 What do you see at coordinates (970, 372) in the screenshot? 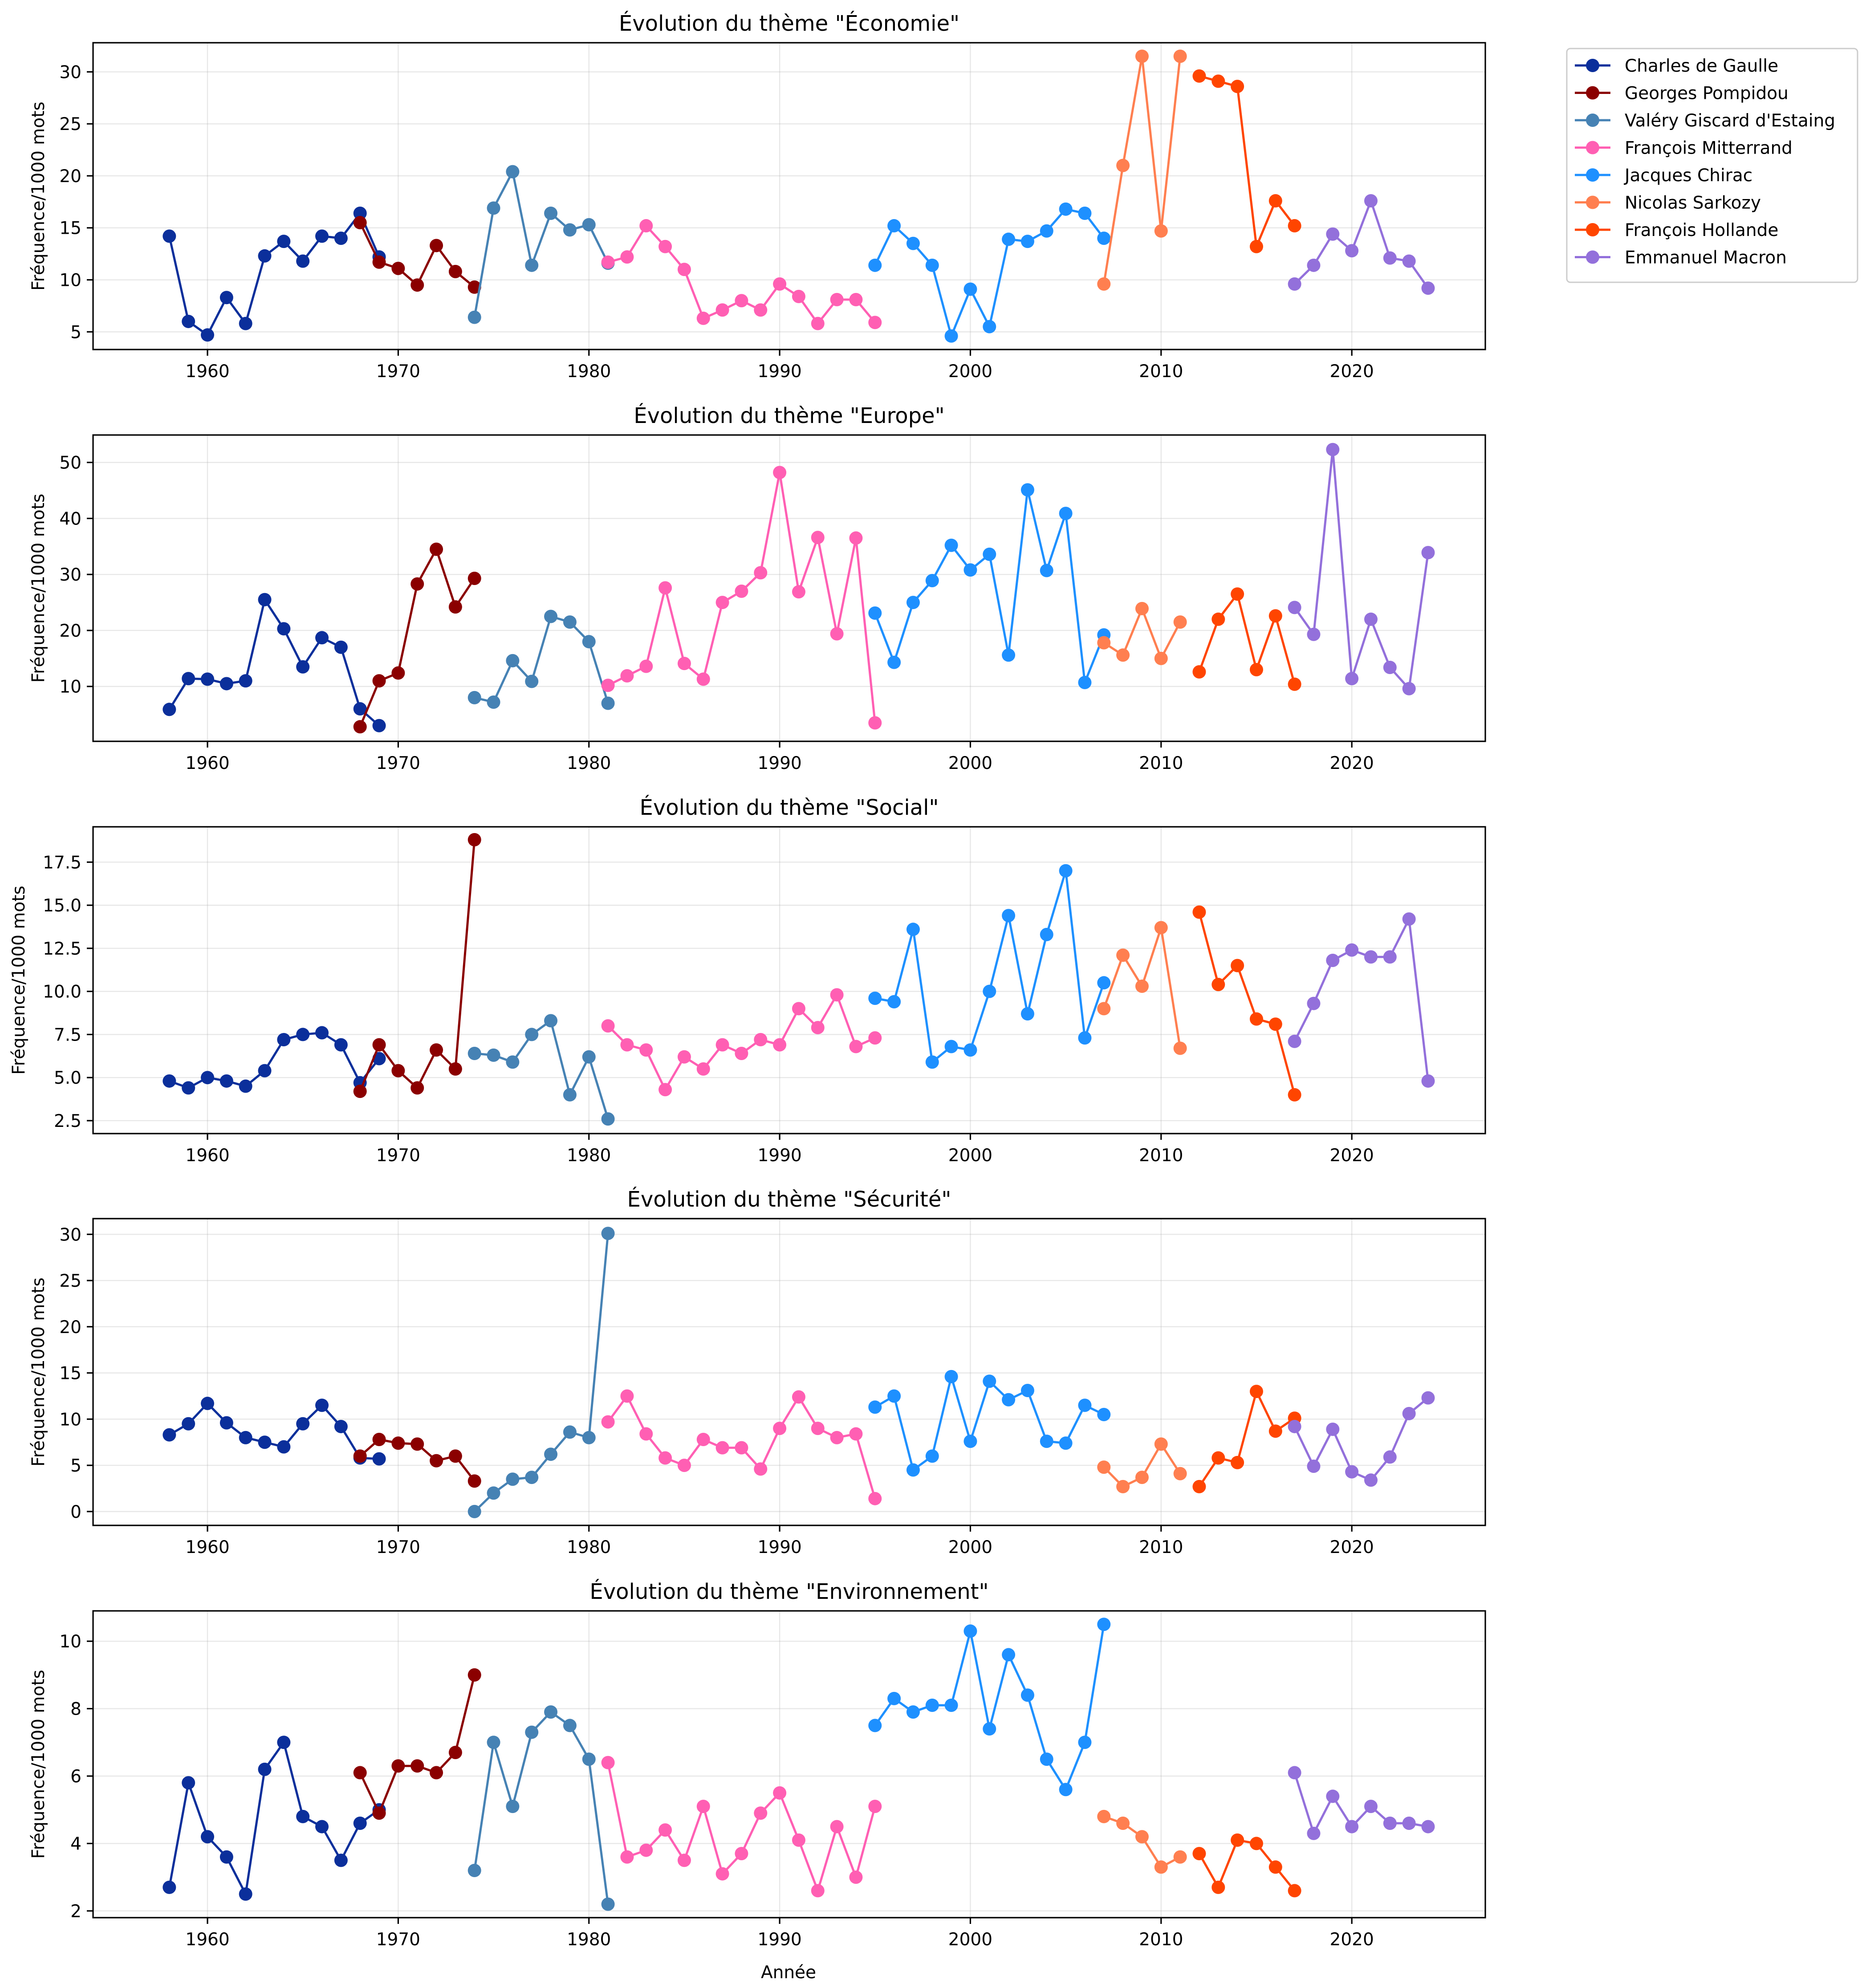
I see `x-tick-label: 2000` at bounding box center [970, 372].